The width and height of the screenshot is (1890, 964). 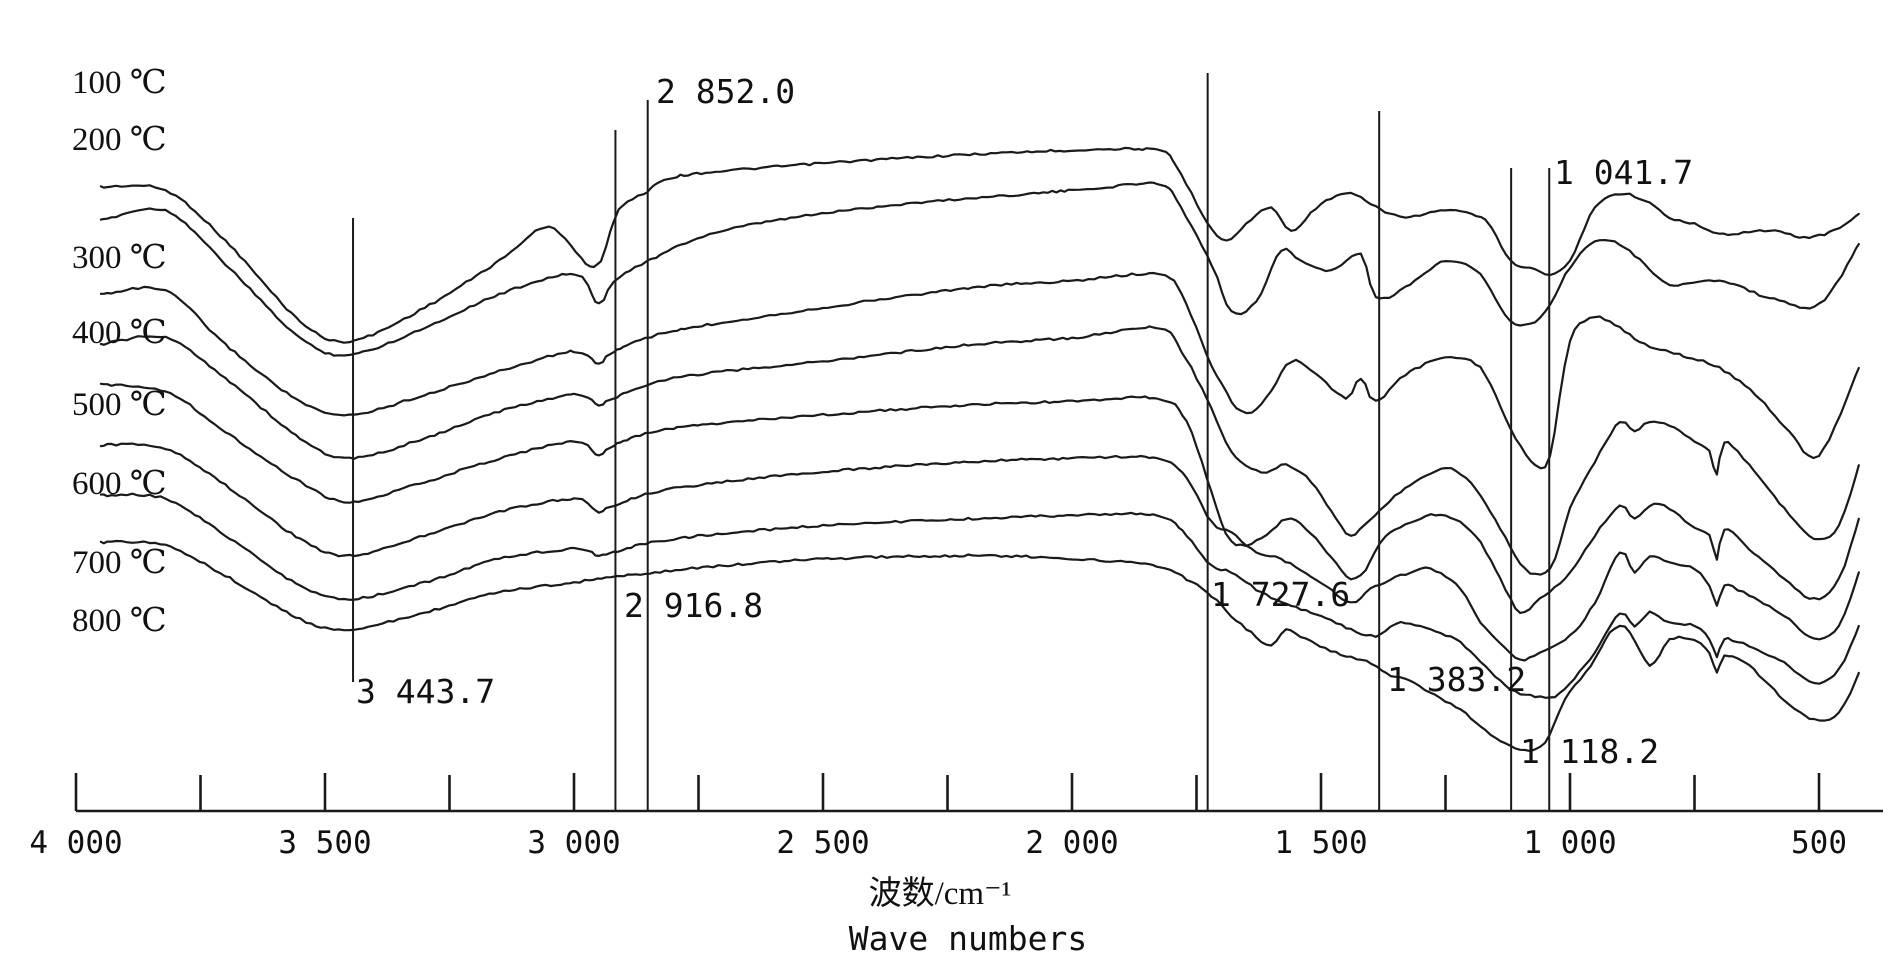 What do you see at coordinates (1071, 843) in the screenshot?
I see `tick-label: 2 000` at bounding box center [1071, 843].